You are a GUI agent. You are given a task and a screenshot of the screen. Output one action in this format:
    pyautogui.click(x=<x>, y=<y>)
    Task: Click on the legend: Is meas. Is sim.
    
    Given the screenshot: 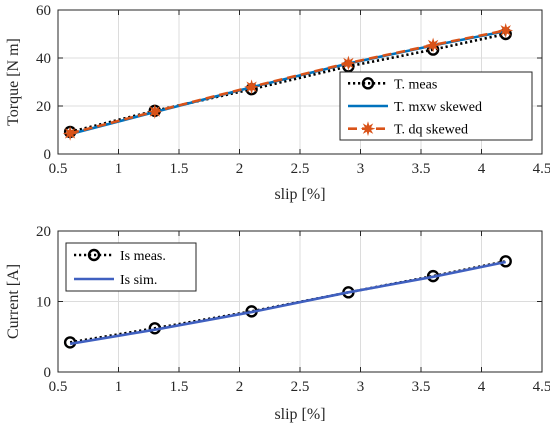 What is the action you would take?
    pyautogui.click(x=131, y=267)
    